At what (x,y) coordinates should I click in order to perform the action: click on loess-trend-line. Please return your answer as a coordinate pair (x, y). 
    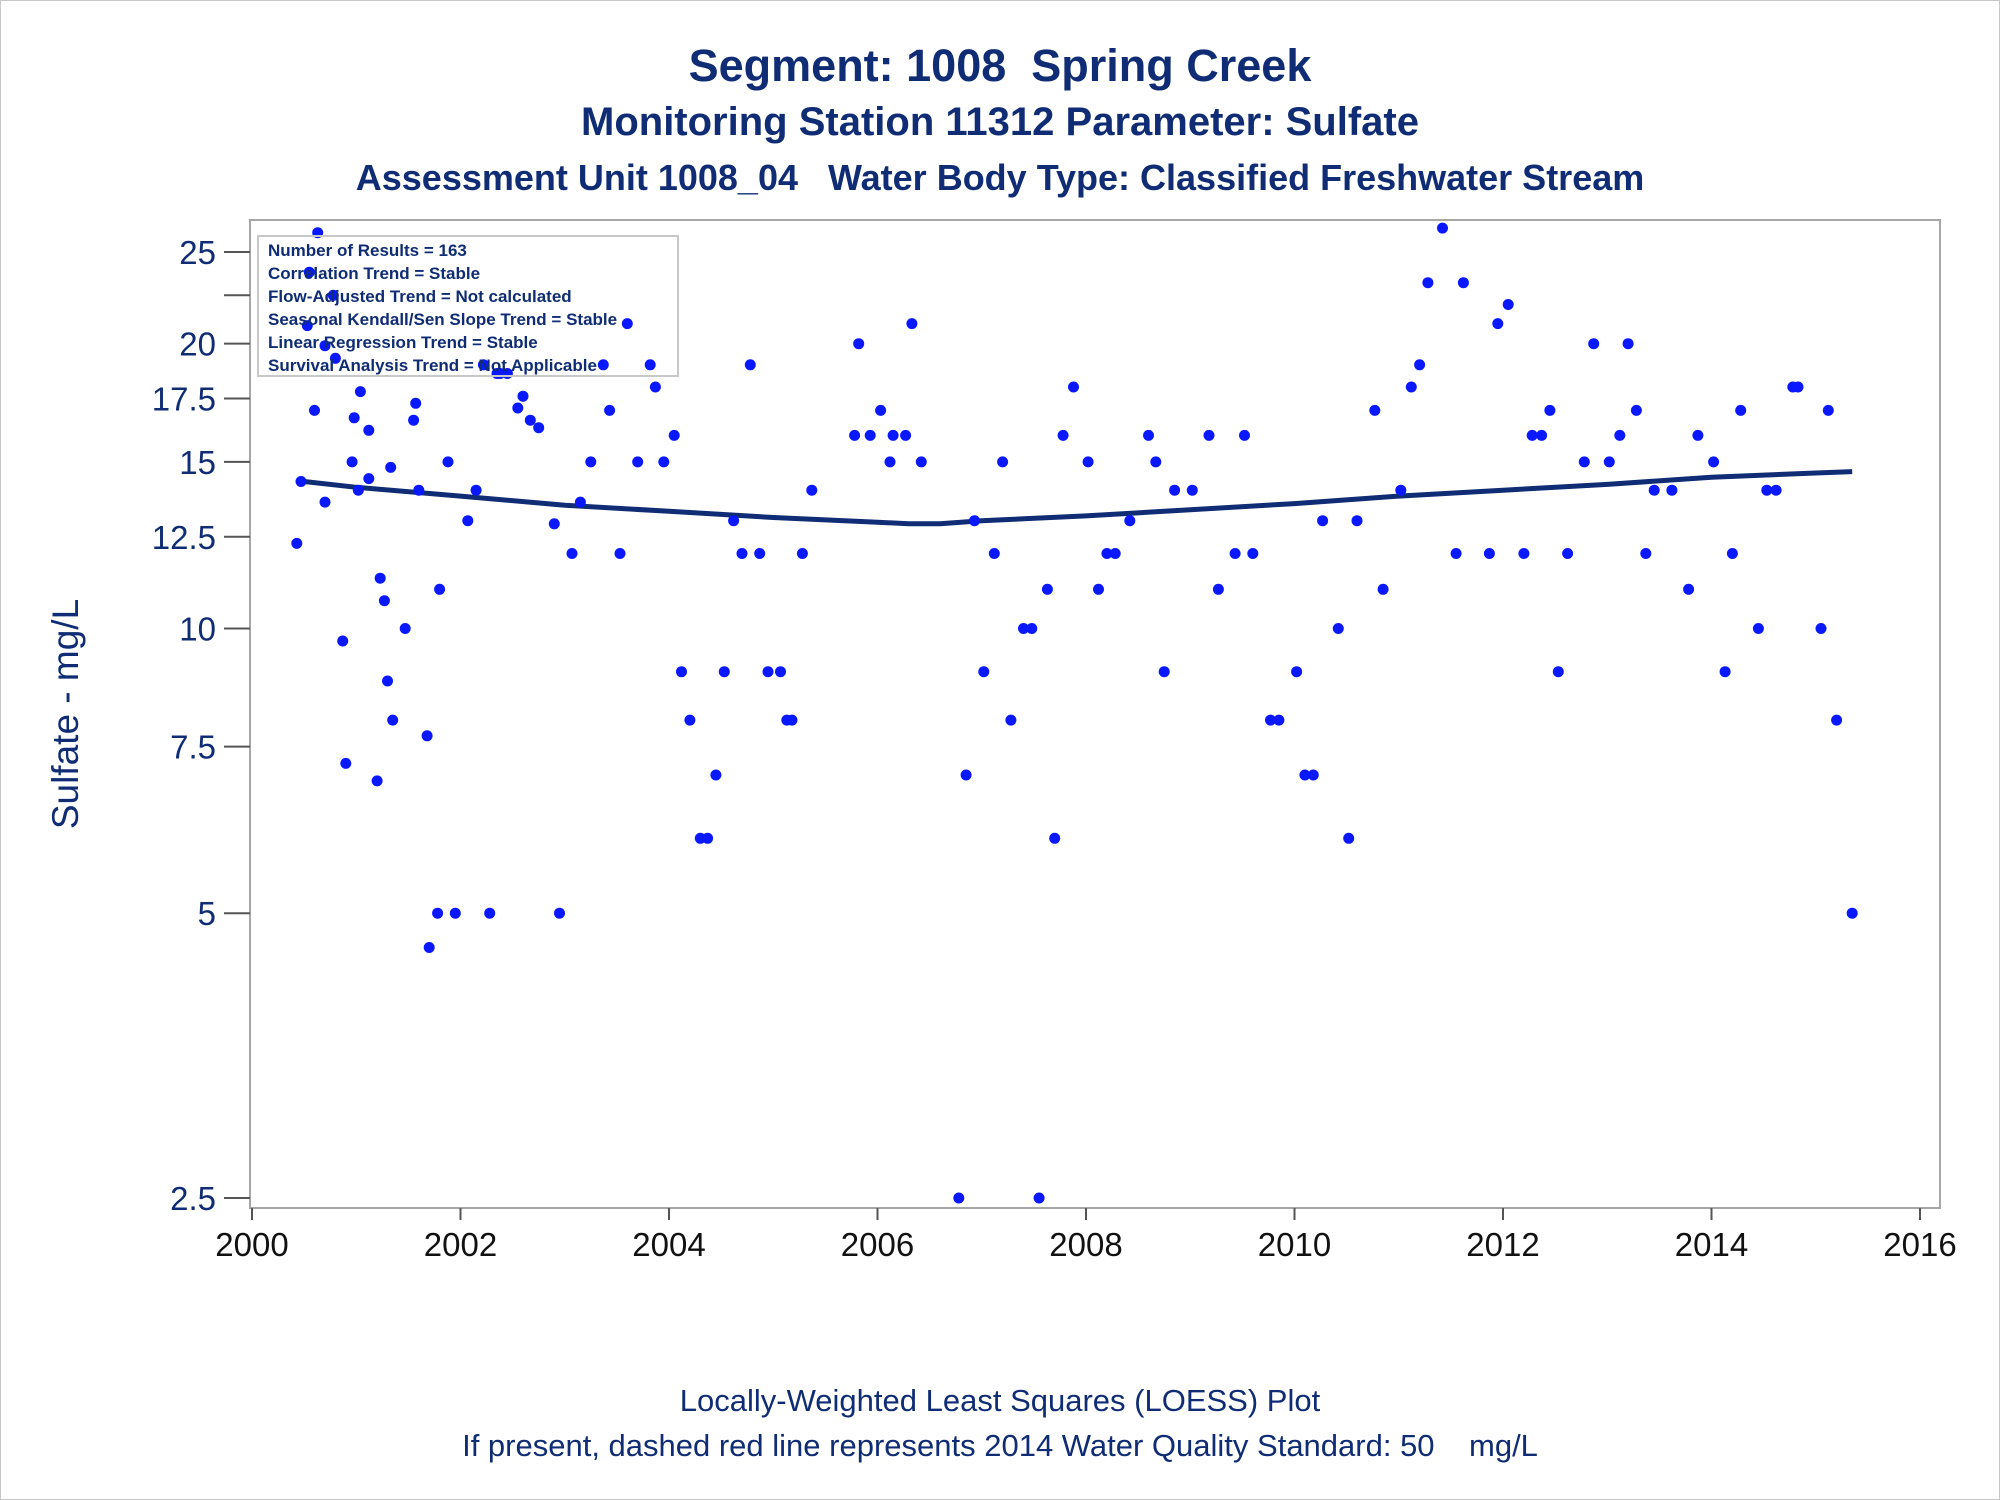
    Looking at the image, I should click on (1078, 498).